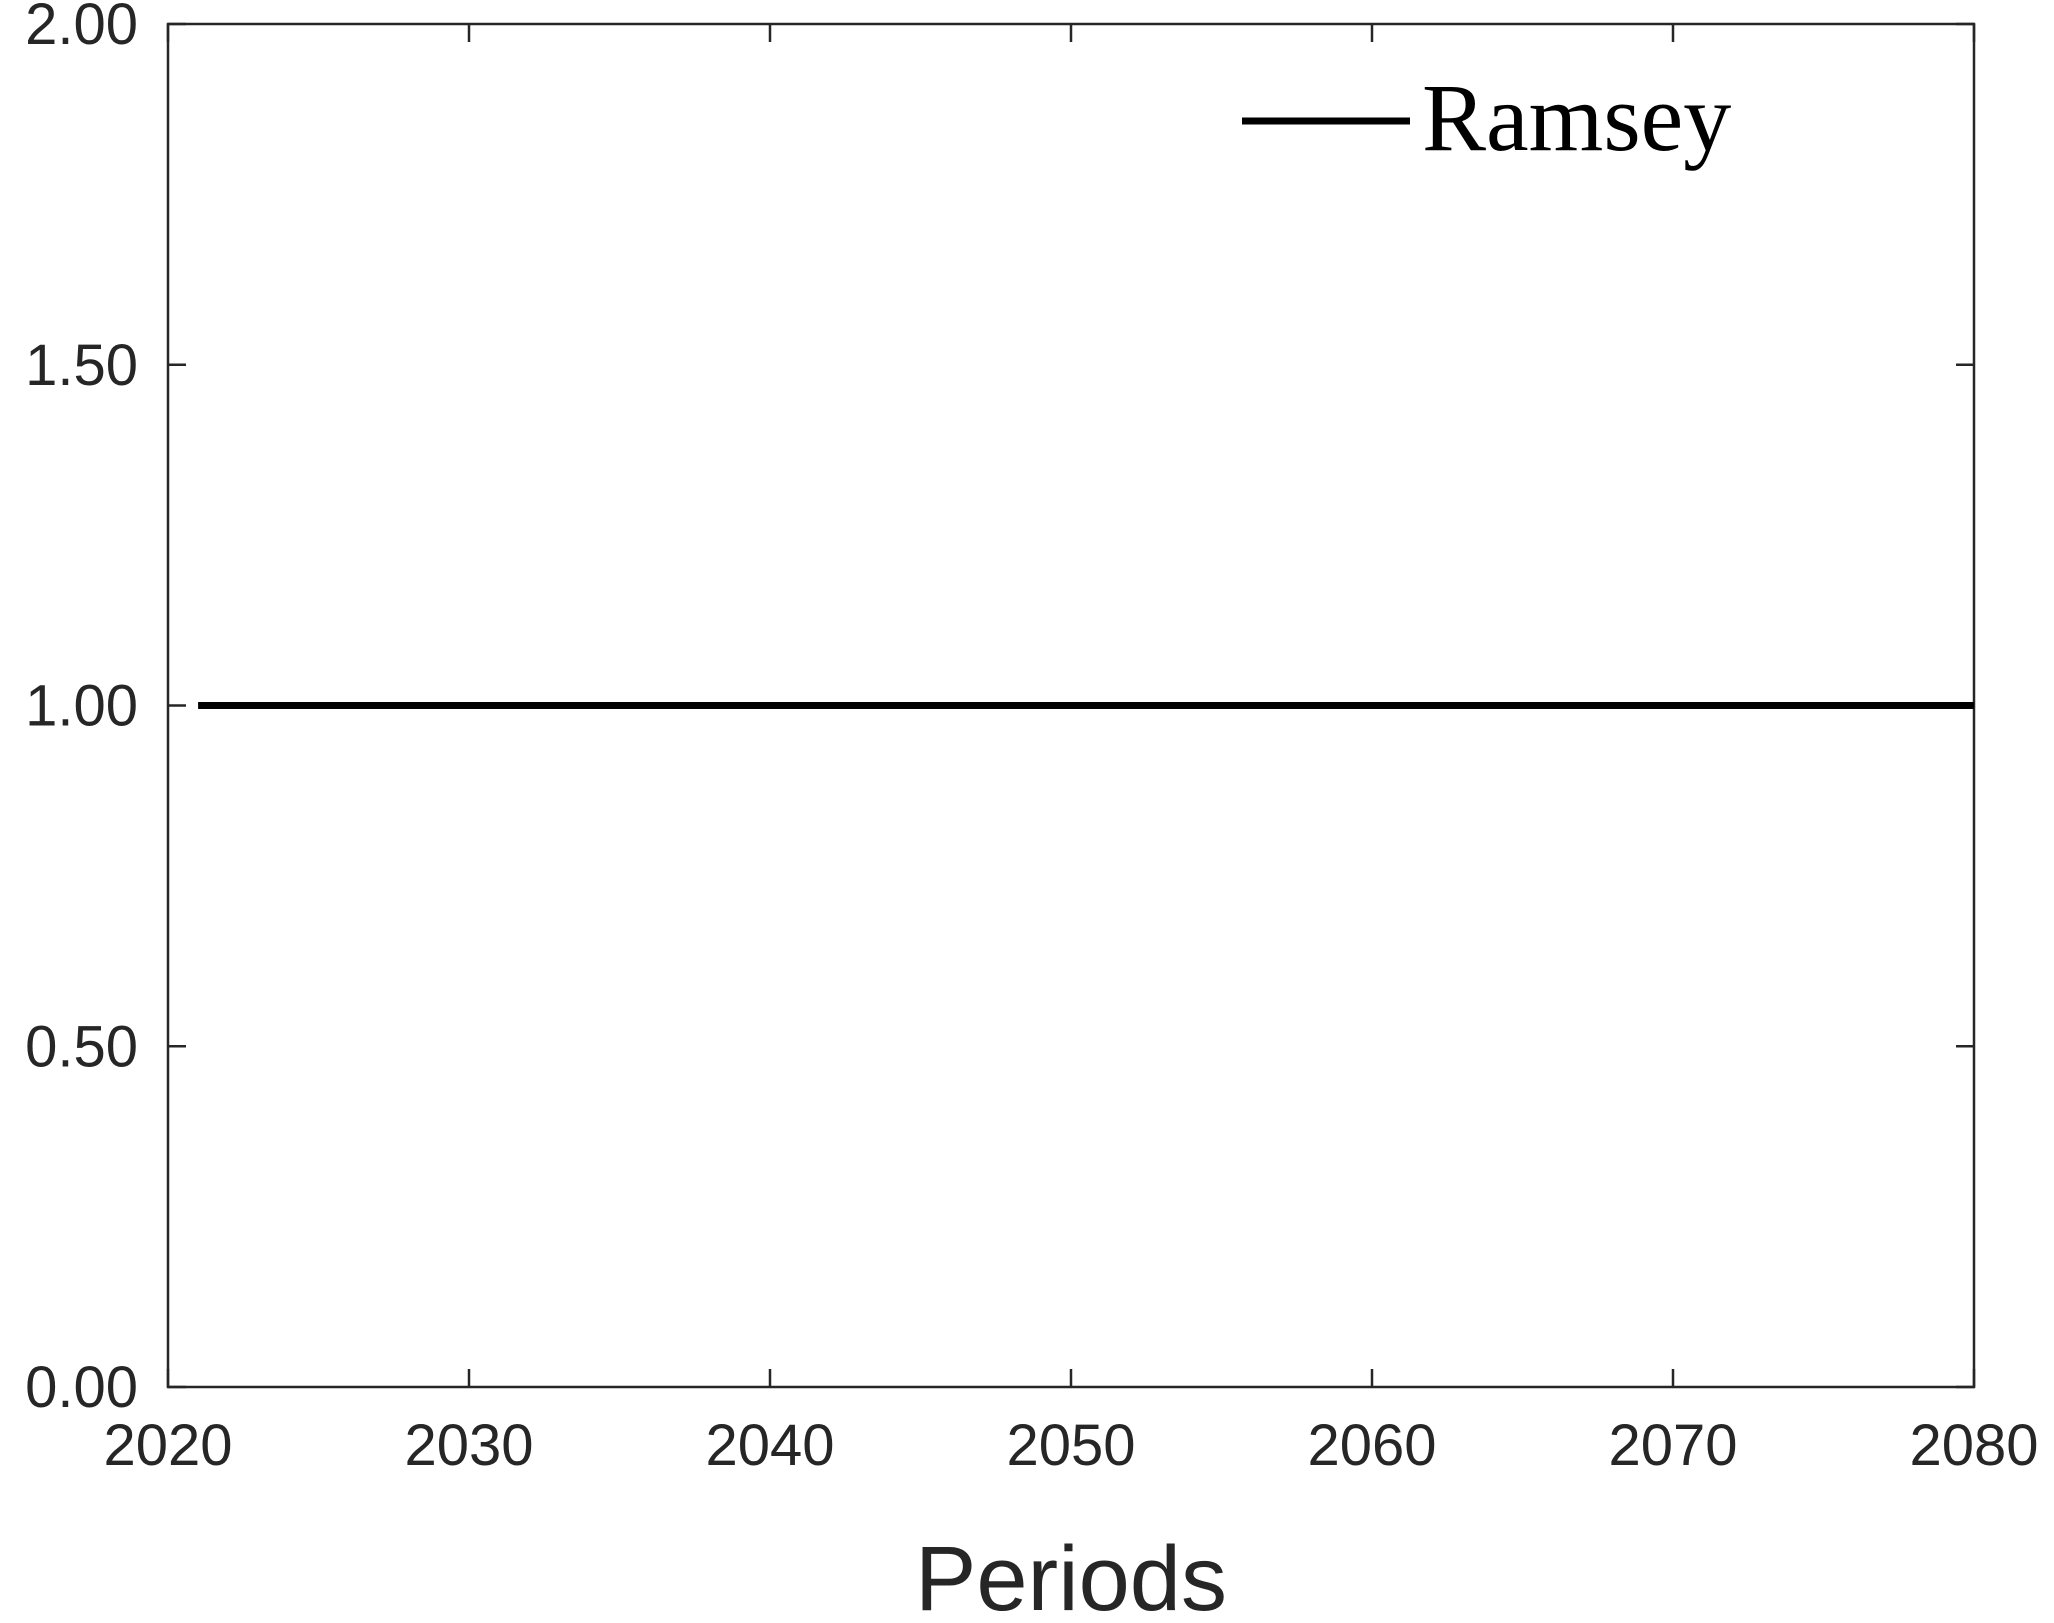  I want to click on y-tick-label: 0.50, so click(81, 1046).